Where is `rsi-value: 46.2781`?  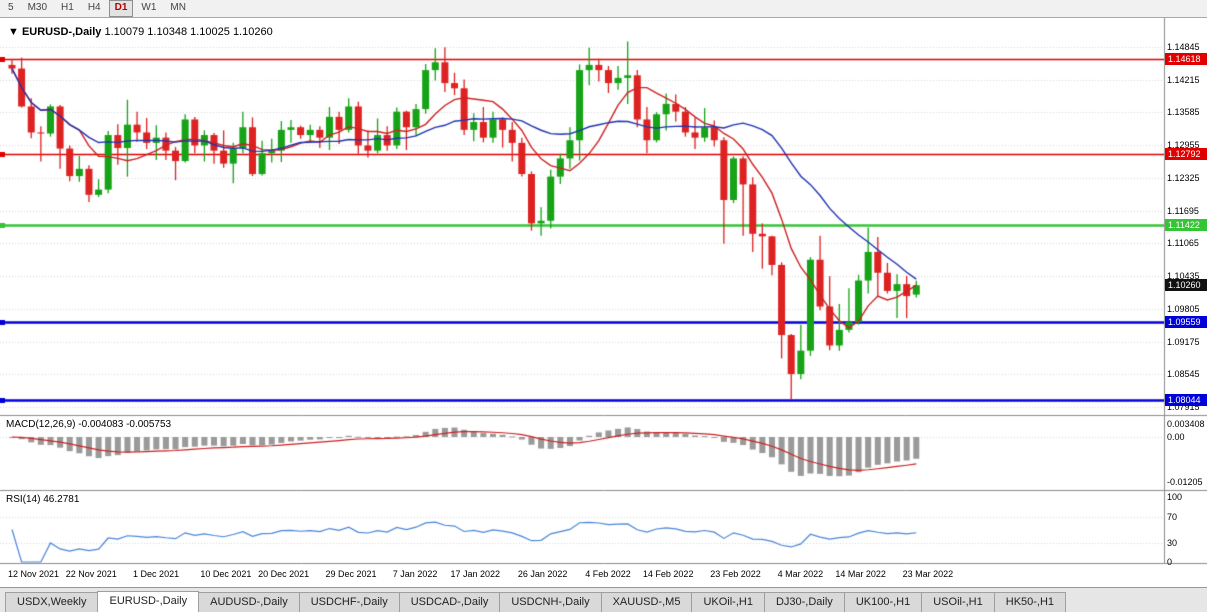 rsi-value: 46.2781 is located at coordinates (61, 499).